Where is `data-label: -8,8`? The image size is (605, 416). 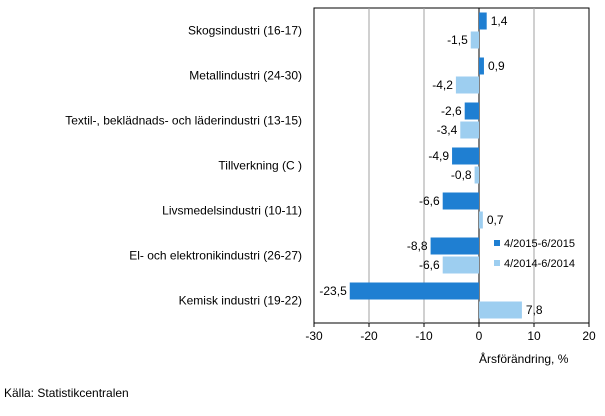 data-label: -8,8 is located at coordinates (417, 246).